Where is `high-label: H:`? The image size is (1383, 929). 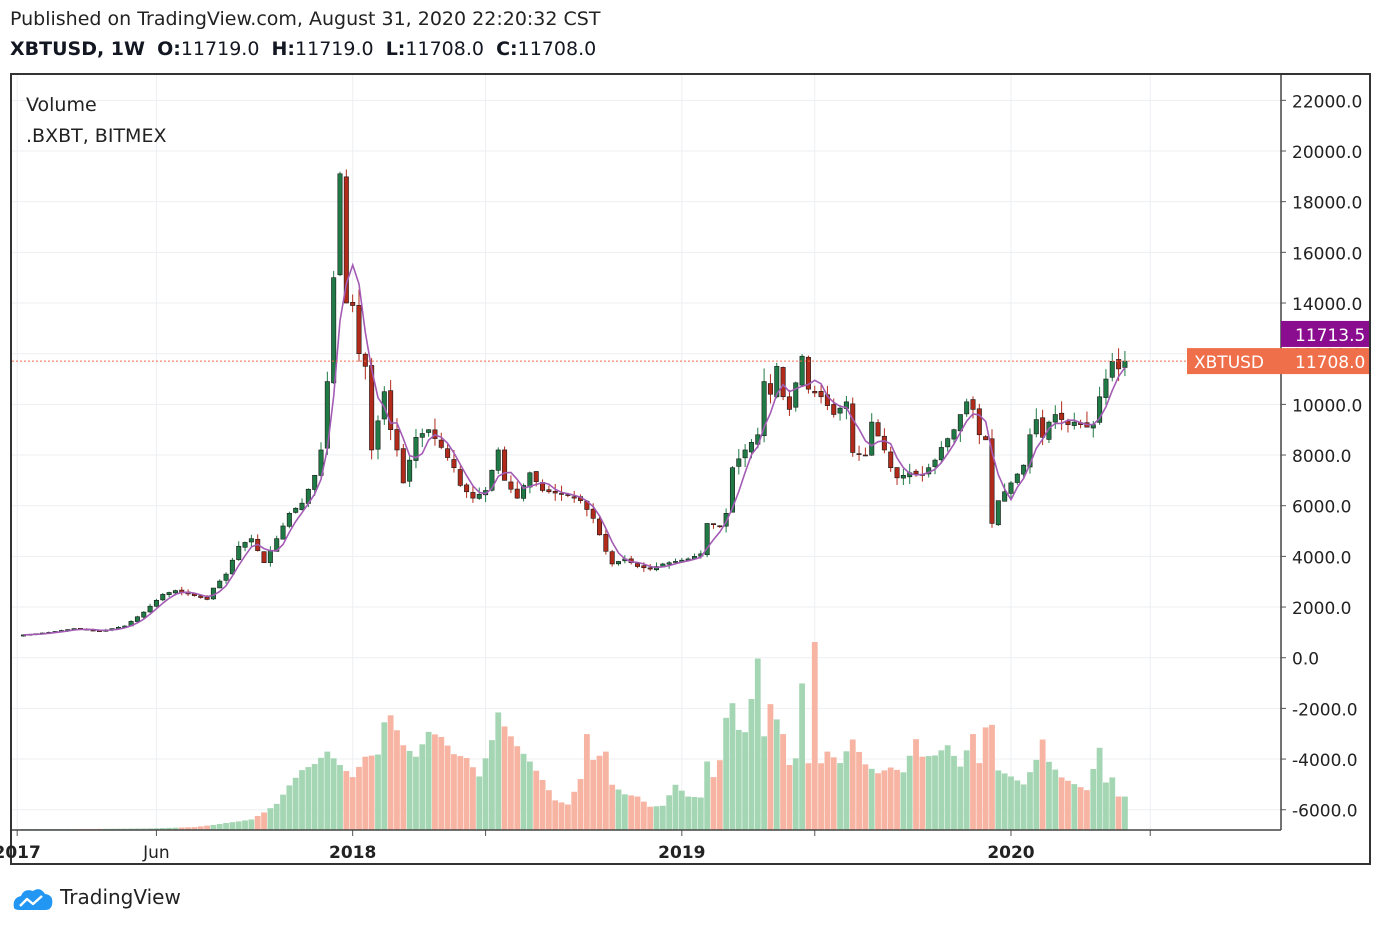
high-label: H: is located at coordinates (283, 49).